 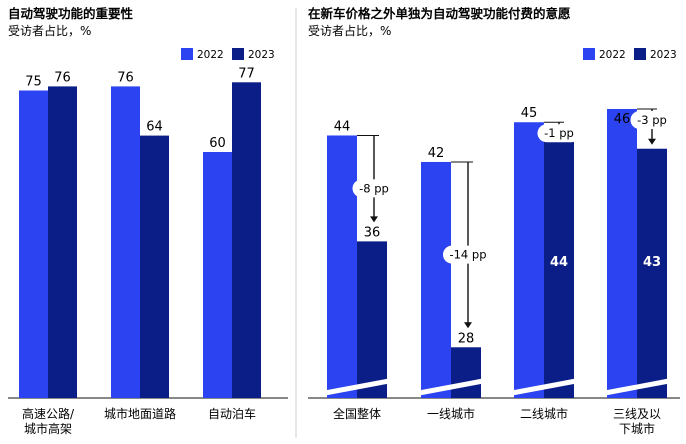 I want to click on change-label: -1 pp, so click(x=559, y=133).